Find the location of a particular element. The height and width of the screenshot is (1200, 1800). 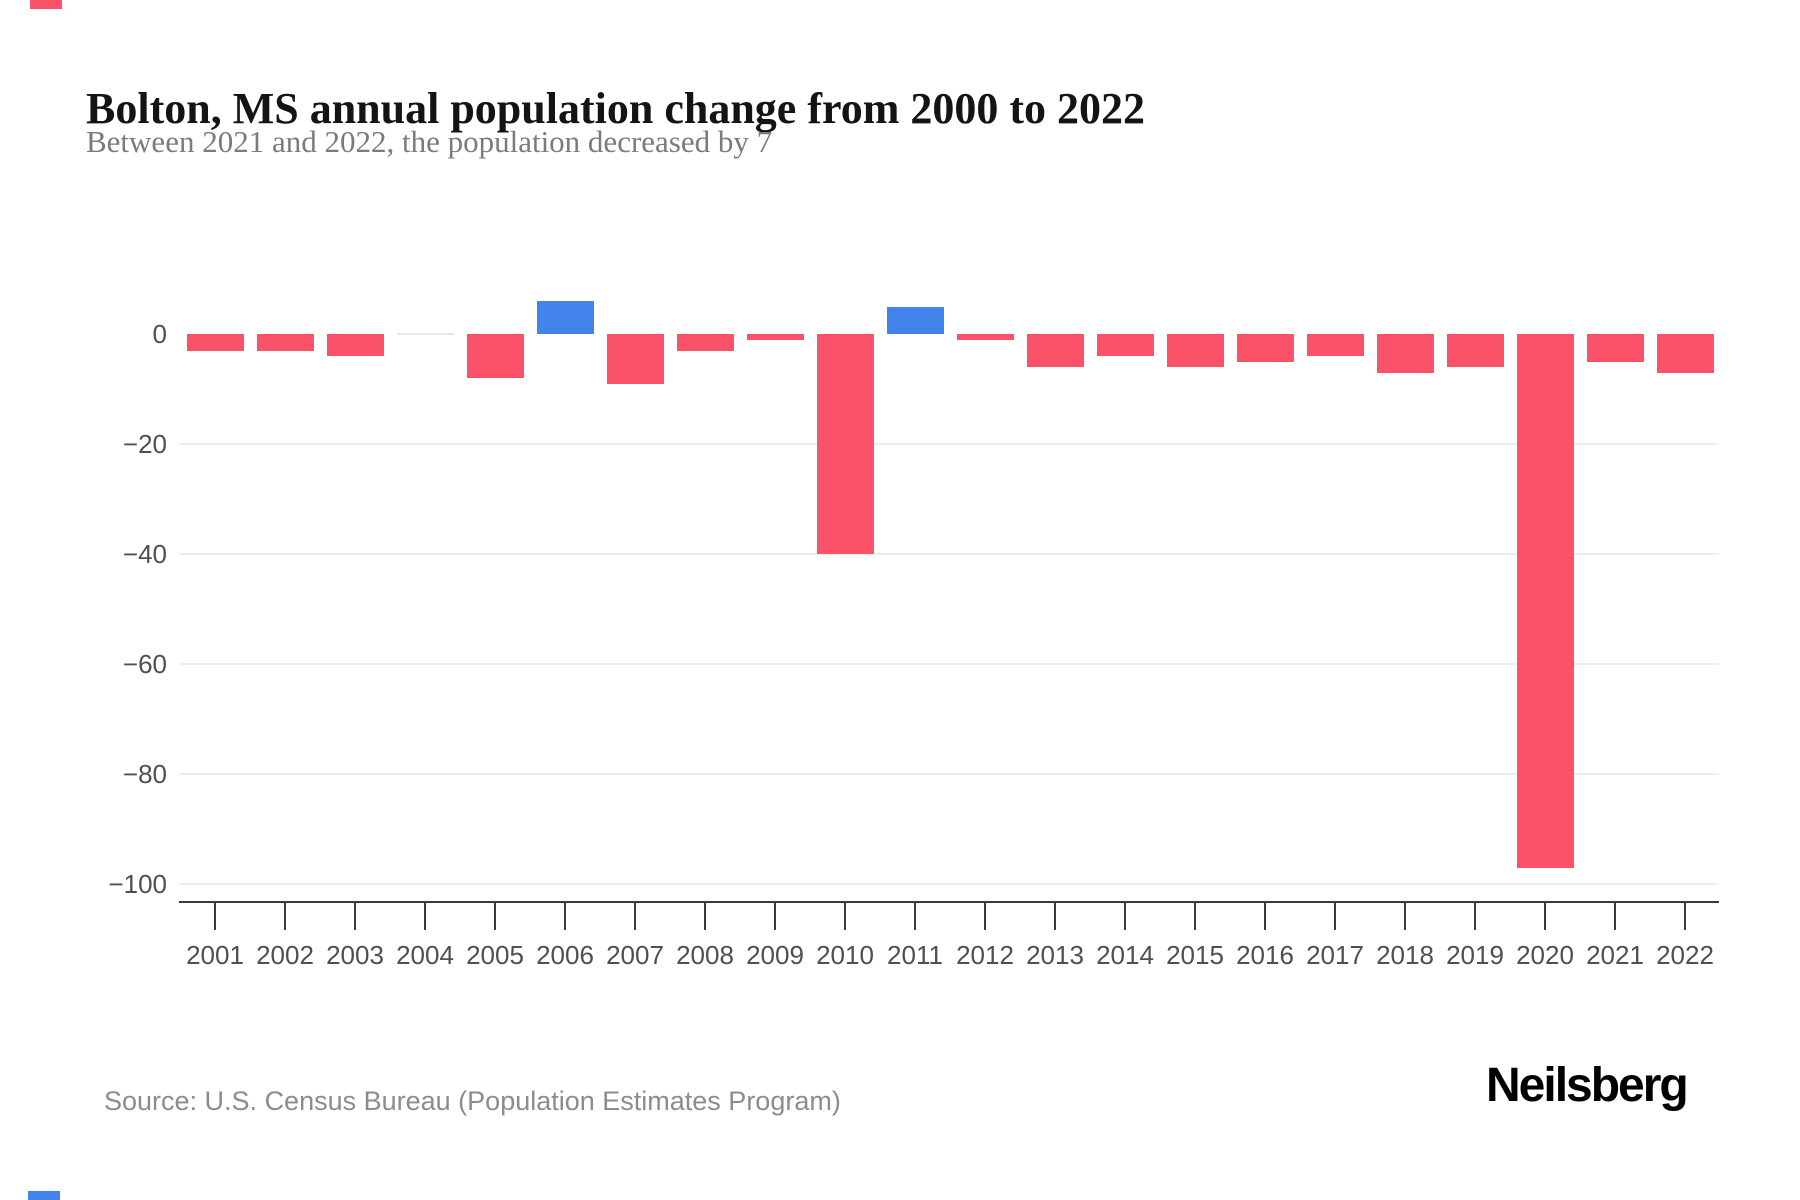

bar-2016 is located at coordinates (1265, 348).